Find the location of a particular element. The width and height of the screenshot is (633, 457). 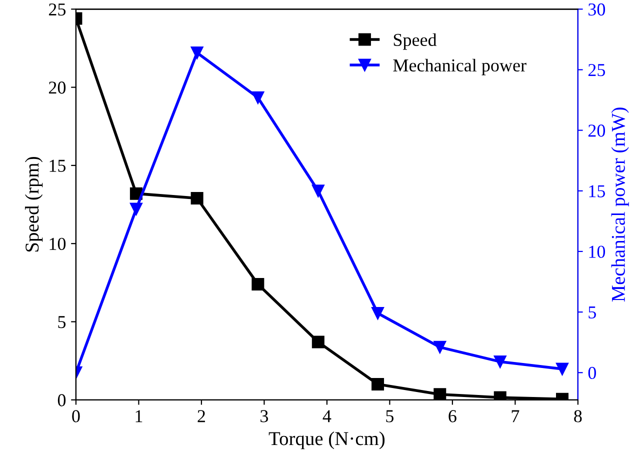

x-tick-label: 1 is located at coordinates (139, 416).